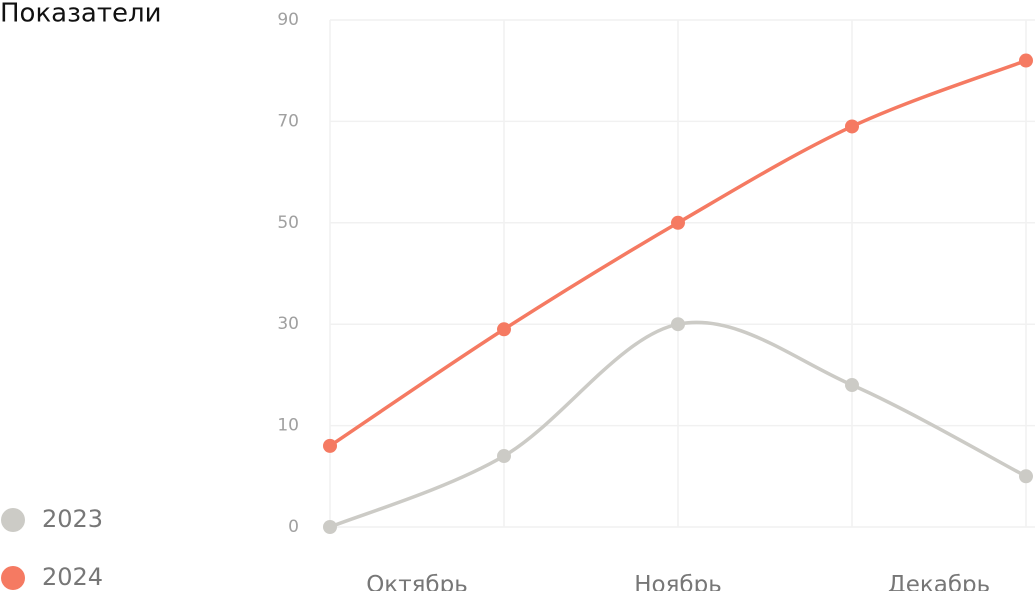  I want to click on y-tick-label: 0, so click(293, 527).